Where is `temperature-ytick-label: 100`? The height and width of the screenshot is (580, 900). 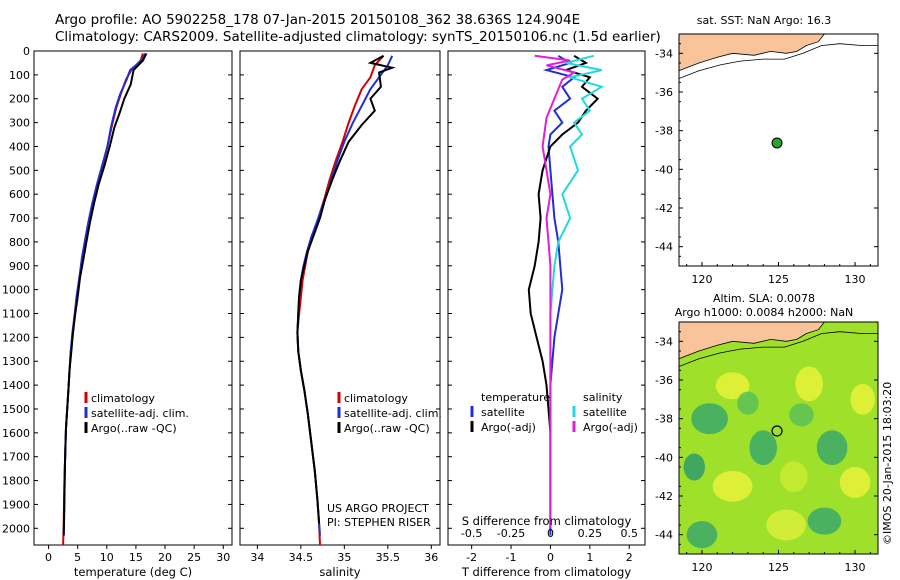
temperature-ytick-label: 100 is located at coordinates (19, 75).